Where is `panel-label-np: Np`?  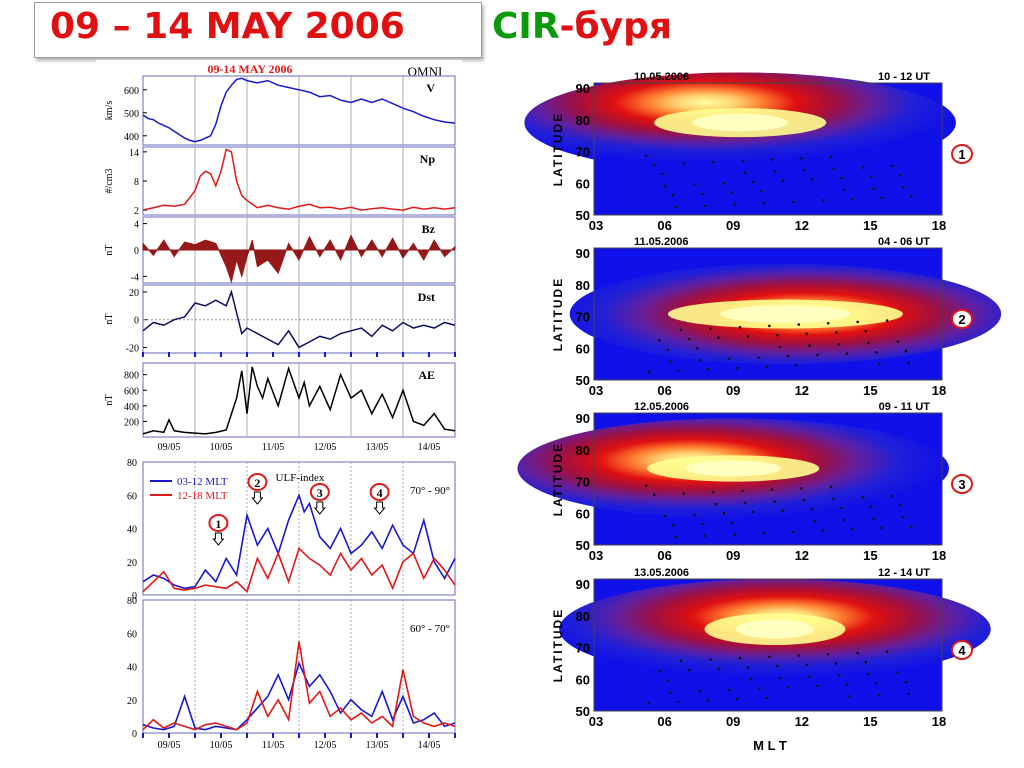 panel-label-np: Np is located at coordinates (428, 159).